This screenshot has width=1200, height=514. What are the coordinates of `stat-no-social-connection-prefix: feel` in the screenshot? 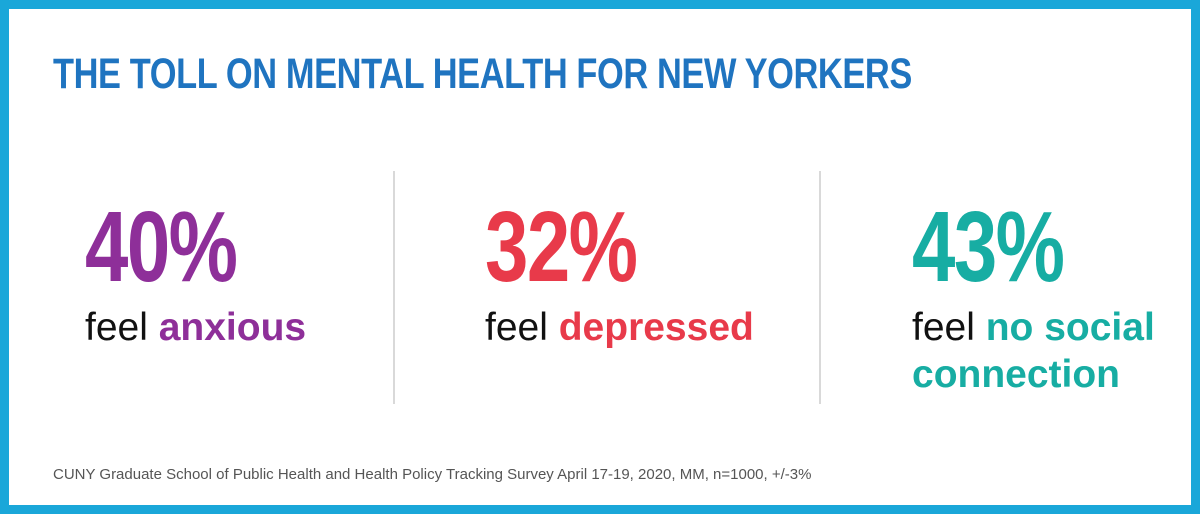 It's located at (943, 327).